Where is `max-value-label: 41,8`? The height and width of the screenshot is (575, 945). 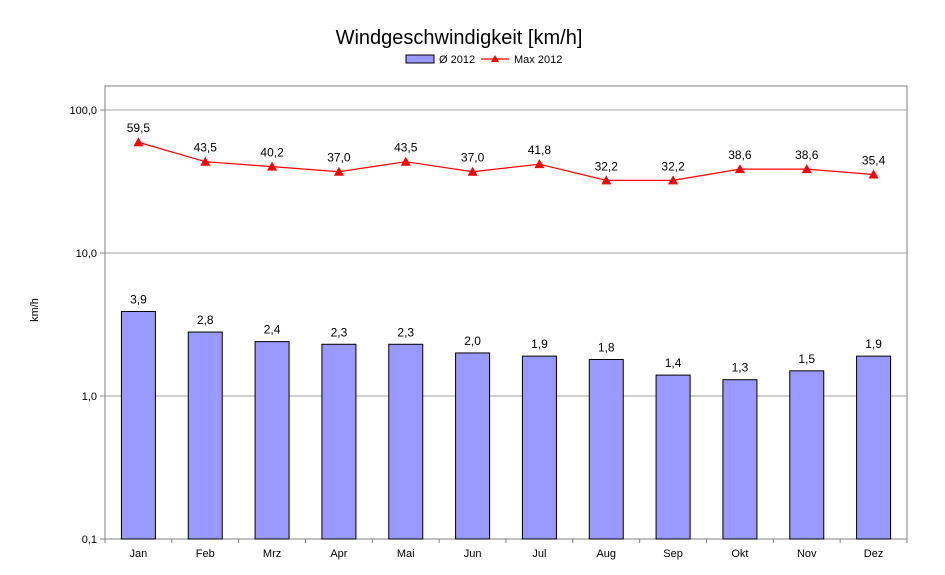
max-value-label: 41,8 is located at coordinates (540, 150).